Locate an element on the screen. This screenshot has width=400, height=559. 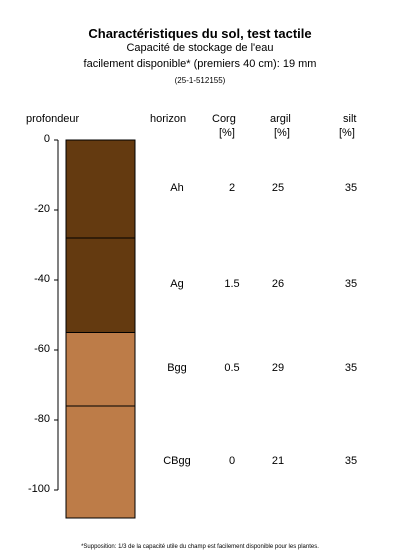
depth-axis-label: profondeur is located at coordinates (53, 119).